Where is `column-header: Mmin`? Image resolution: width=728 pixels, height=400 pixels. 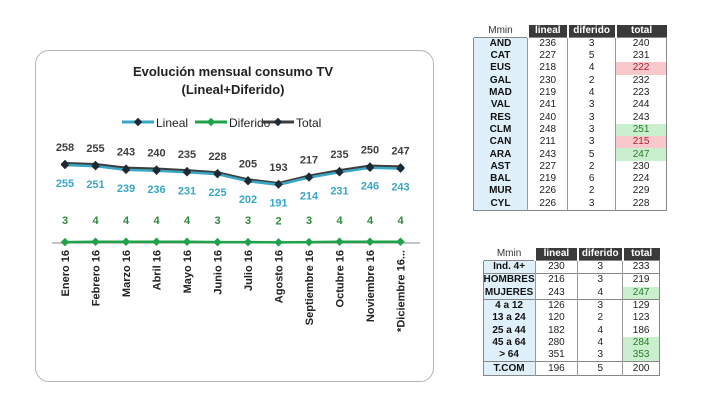 column-header: Mmin is located at coordinates (500, 31).